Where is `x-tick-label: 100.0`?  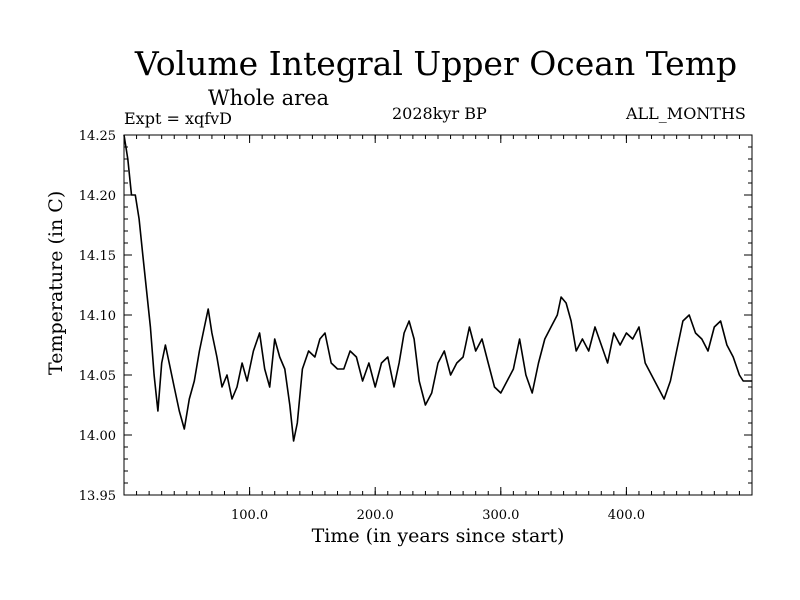
x-tick-label: 100.0 is located at coordinates (249, 515).